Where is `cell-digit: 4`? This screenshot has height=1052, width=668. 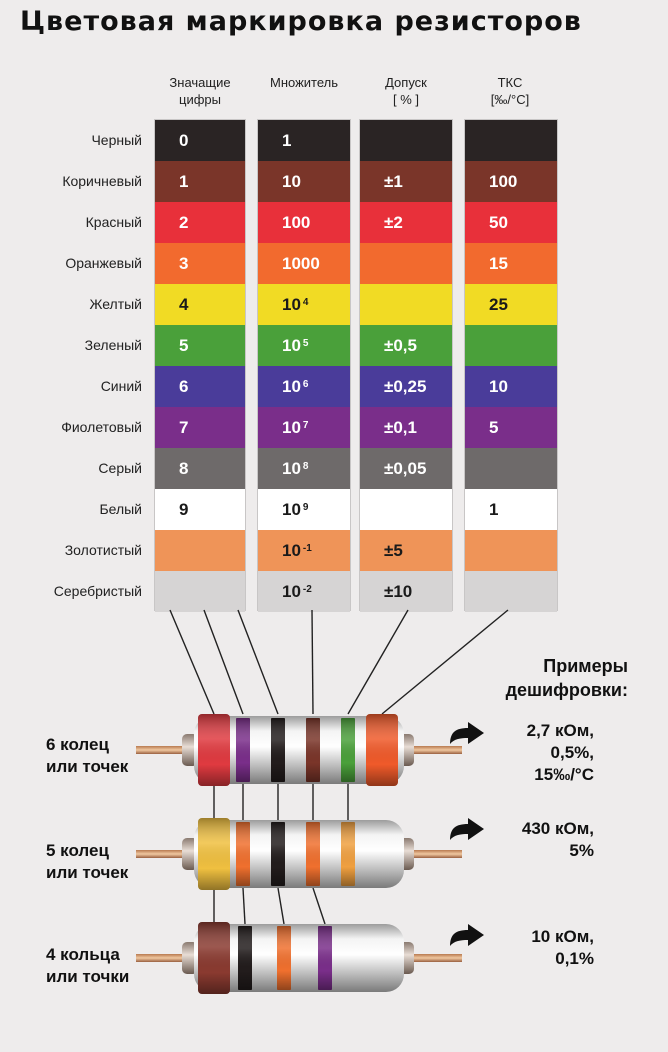
cell-digit: 4 is located at coordinates (200, 304).